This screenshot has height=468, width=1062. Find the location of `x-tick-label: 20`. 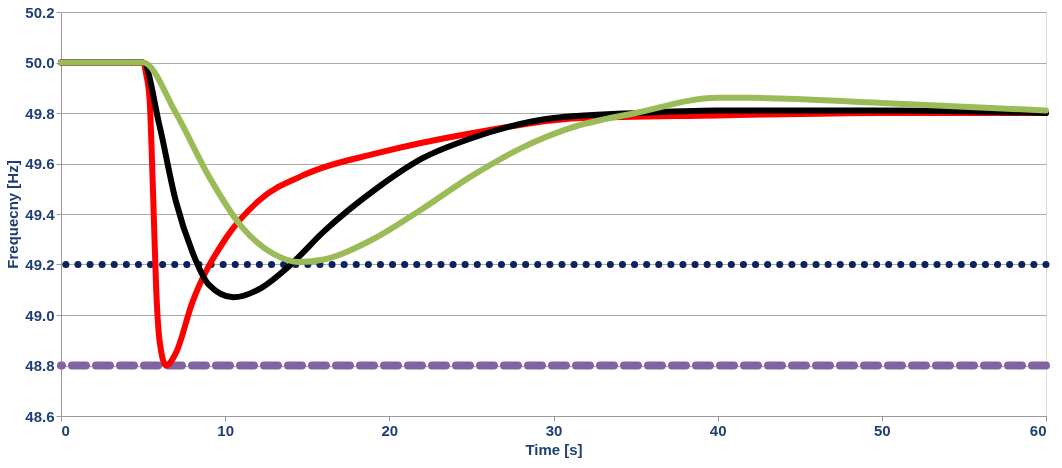

x-tick-label: 20 is located at coordinates (390, 430).